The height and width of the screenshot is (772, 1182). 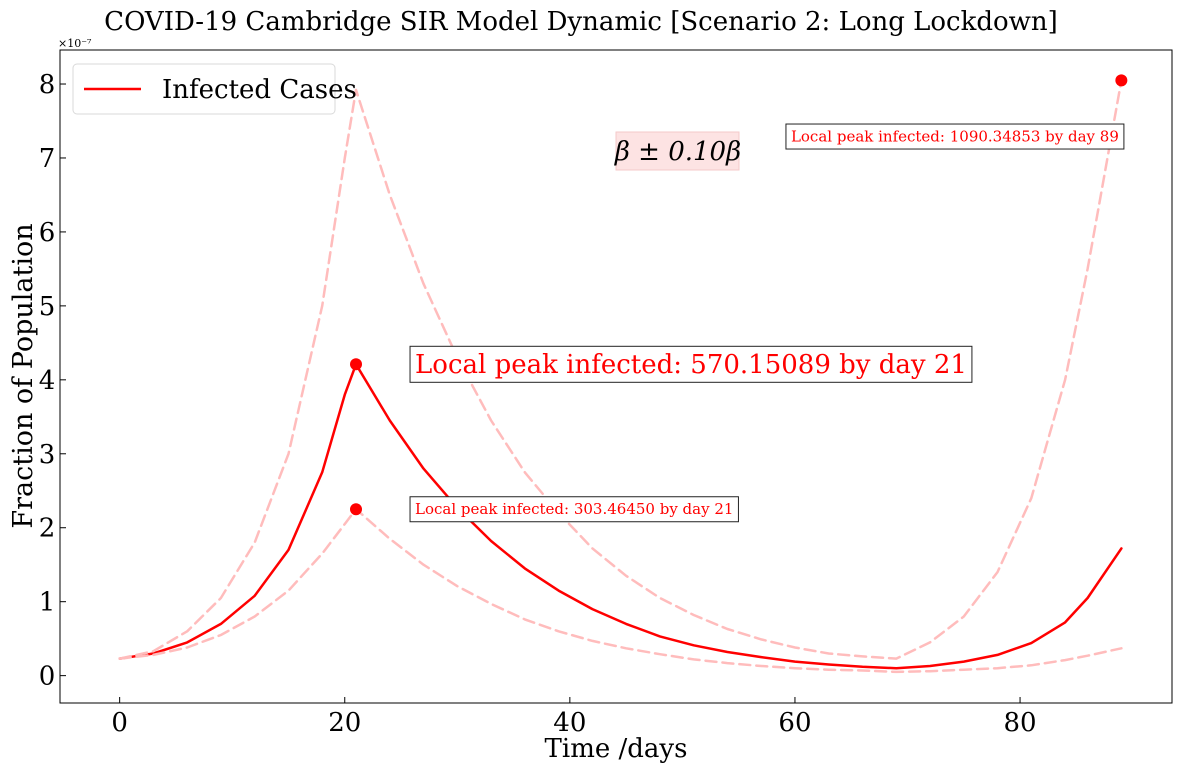 What do you see at coordinates (47, 677) in the screenshot?
I see `y-tick-label: 0` at bounding box center [47, 677].